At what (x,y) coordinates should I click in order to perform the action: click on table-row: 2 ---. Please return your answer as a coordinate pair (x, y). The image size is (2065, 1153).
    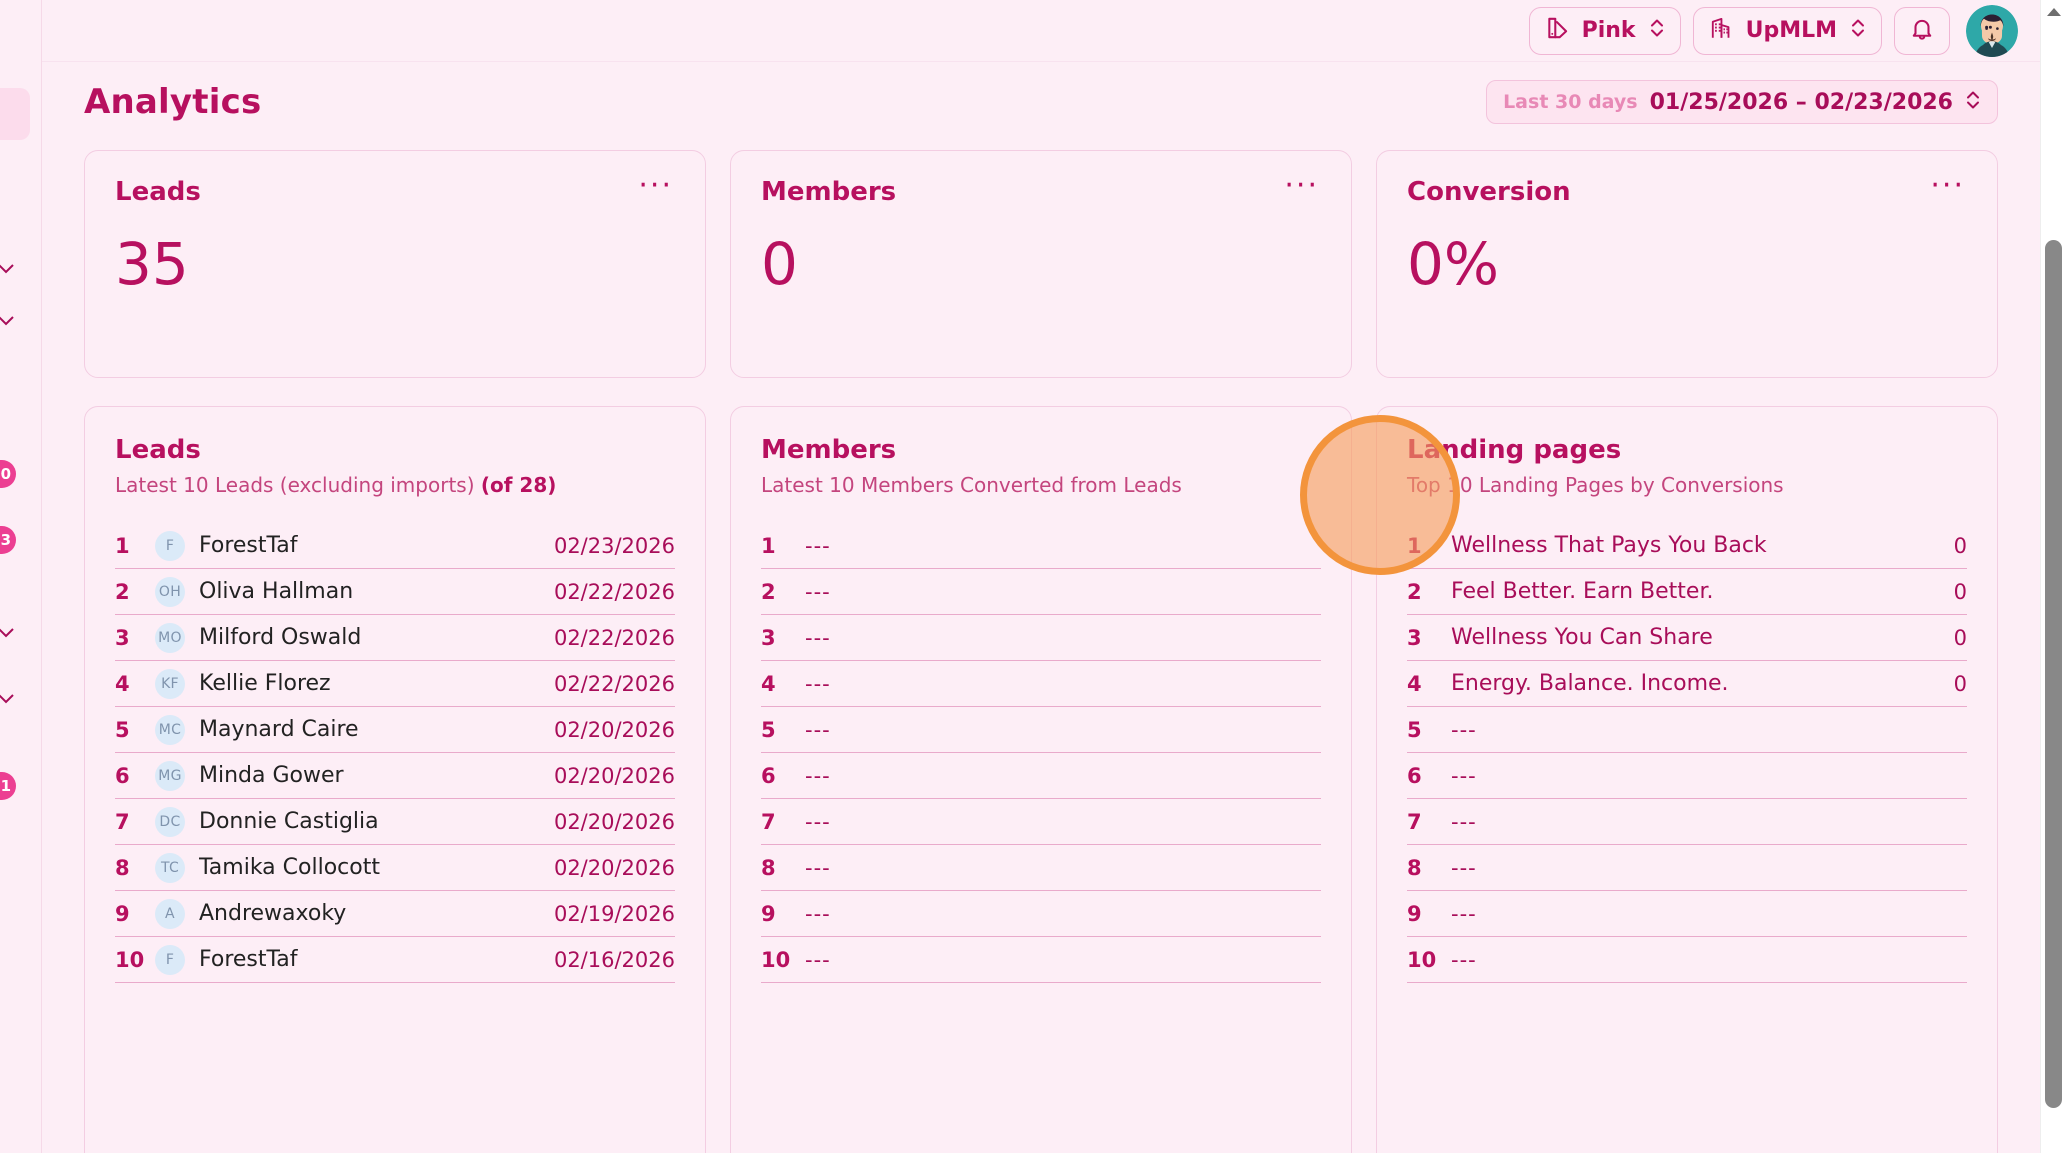
    Looking at the image, I should click on (1041, 592).